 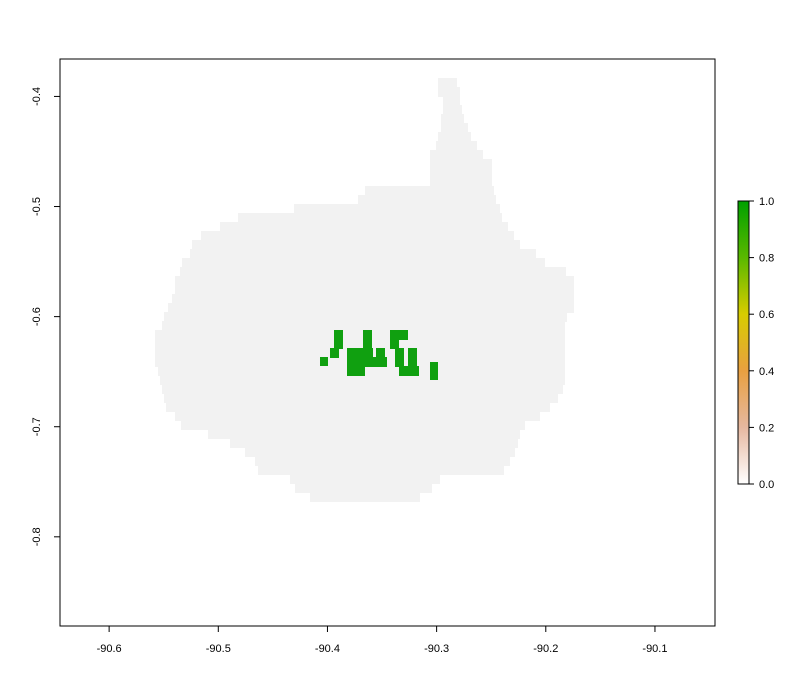 I want to click on y-tick-label: -0.5, so click(x=37, y=206).